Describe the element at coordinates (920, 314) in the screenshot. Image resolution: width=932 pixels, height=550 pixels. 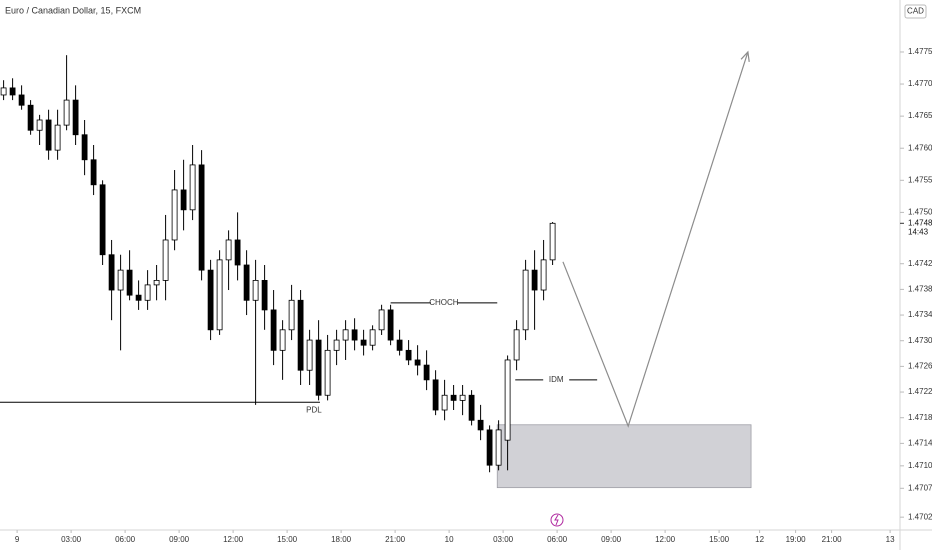
I see `y-tick-label: 1.47340` at that location.